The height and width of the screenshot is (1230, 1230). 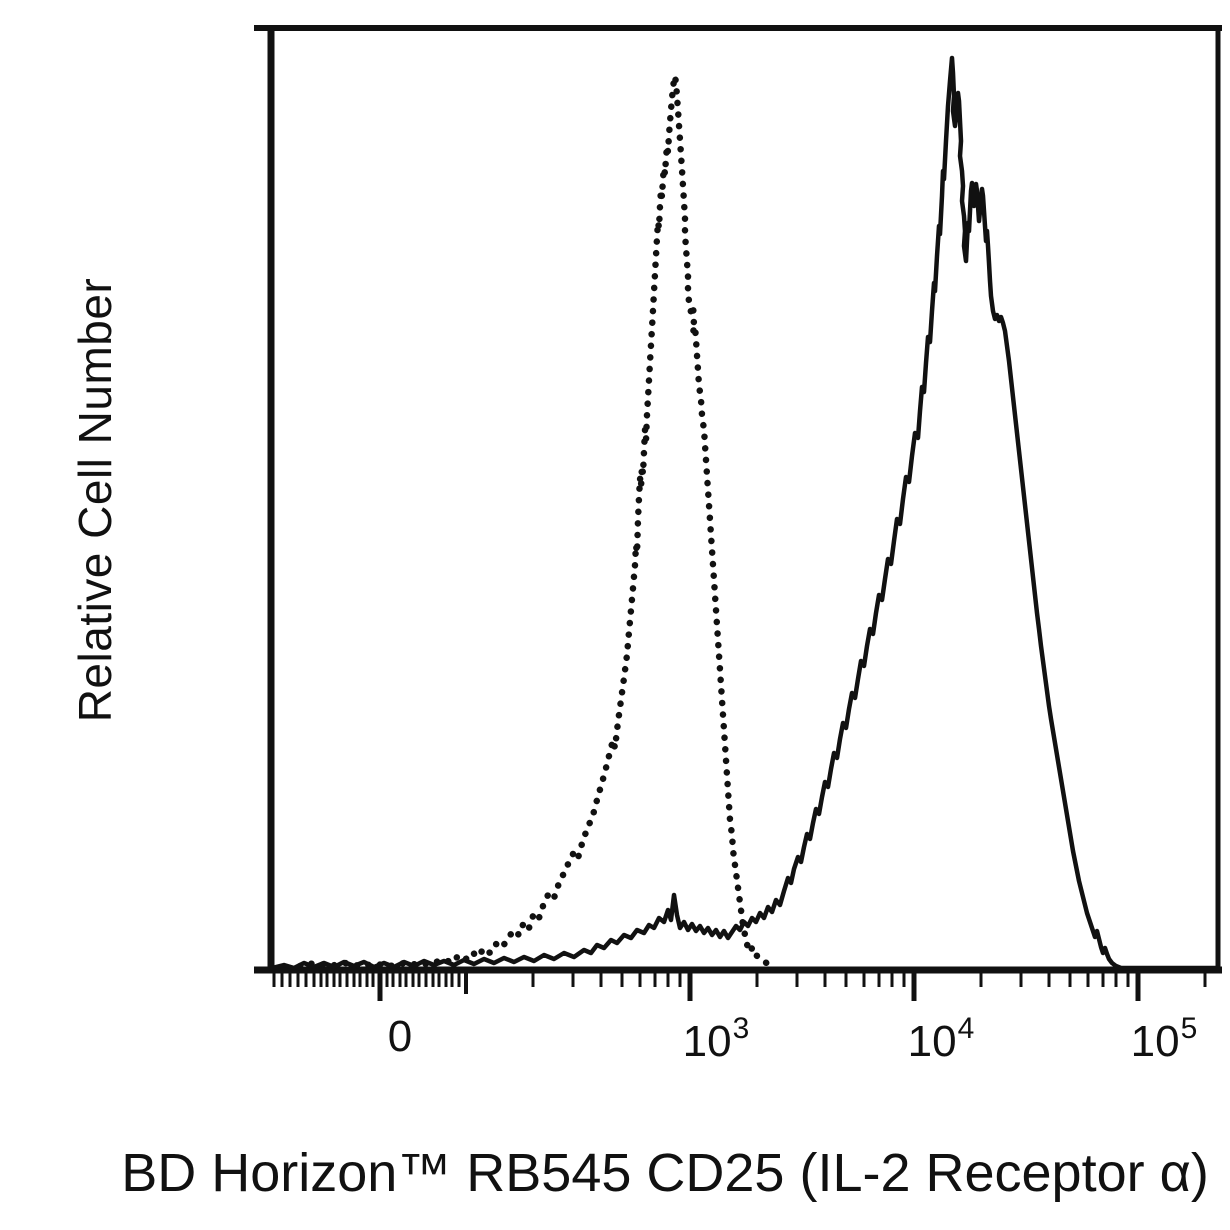 I want to click on x-tick-label-0: 0, so click(x=400, y=1037).